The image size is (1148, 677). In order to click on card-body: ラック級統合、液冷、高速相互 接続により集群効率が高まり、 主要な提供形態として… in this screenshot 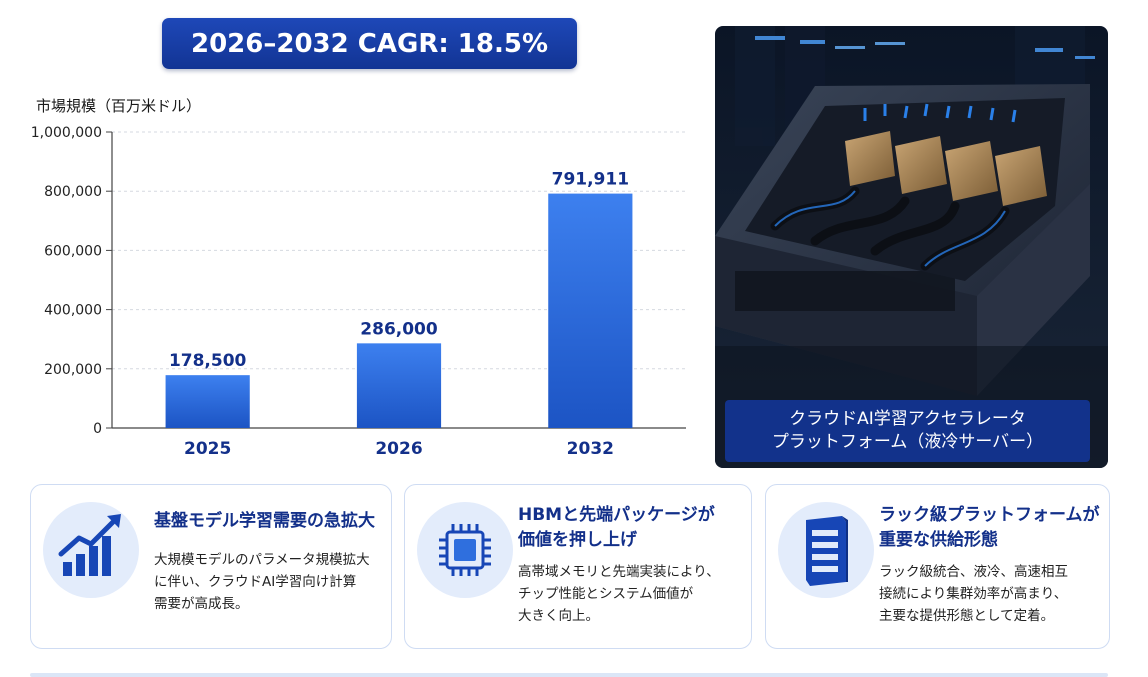, I will do `click(973, 594)`.